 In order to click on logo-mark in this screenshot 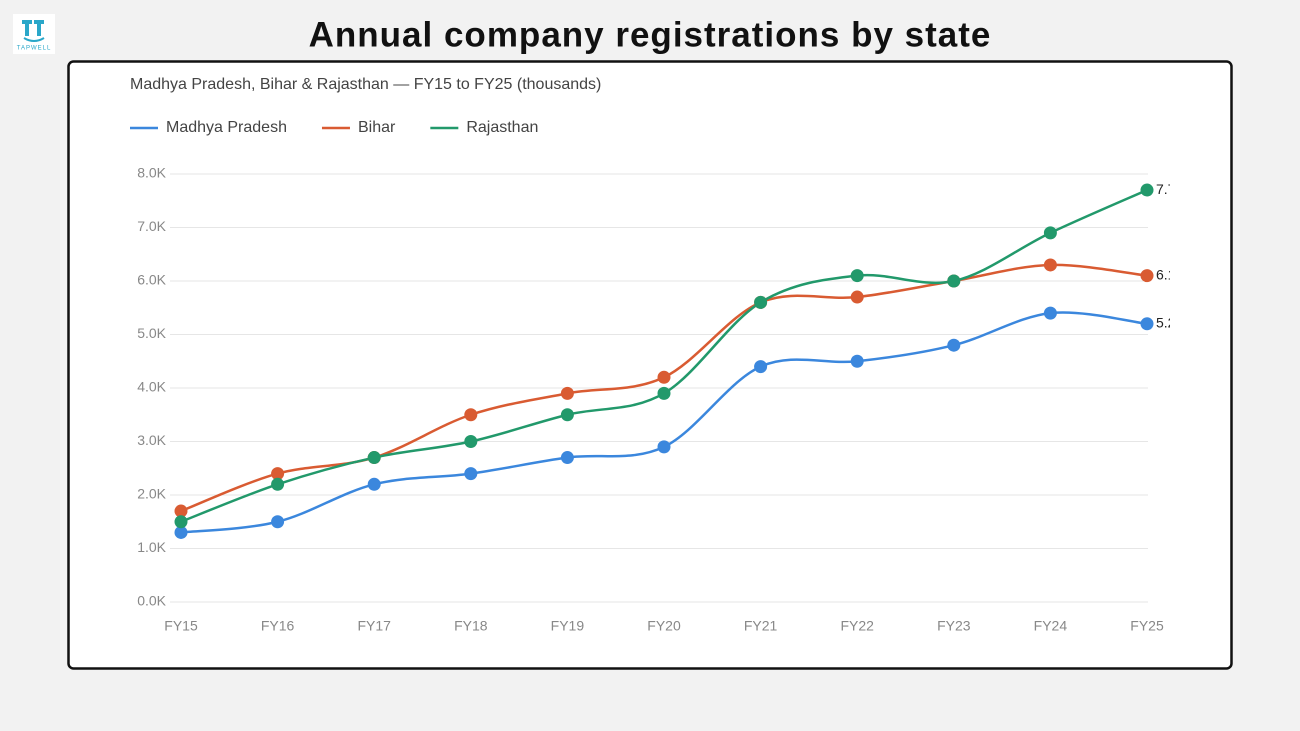, I will do `click(33, 28)`.